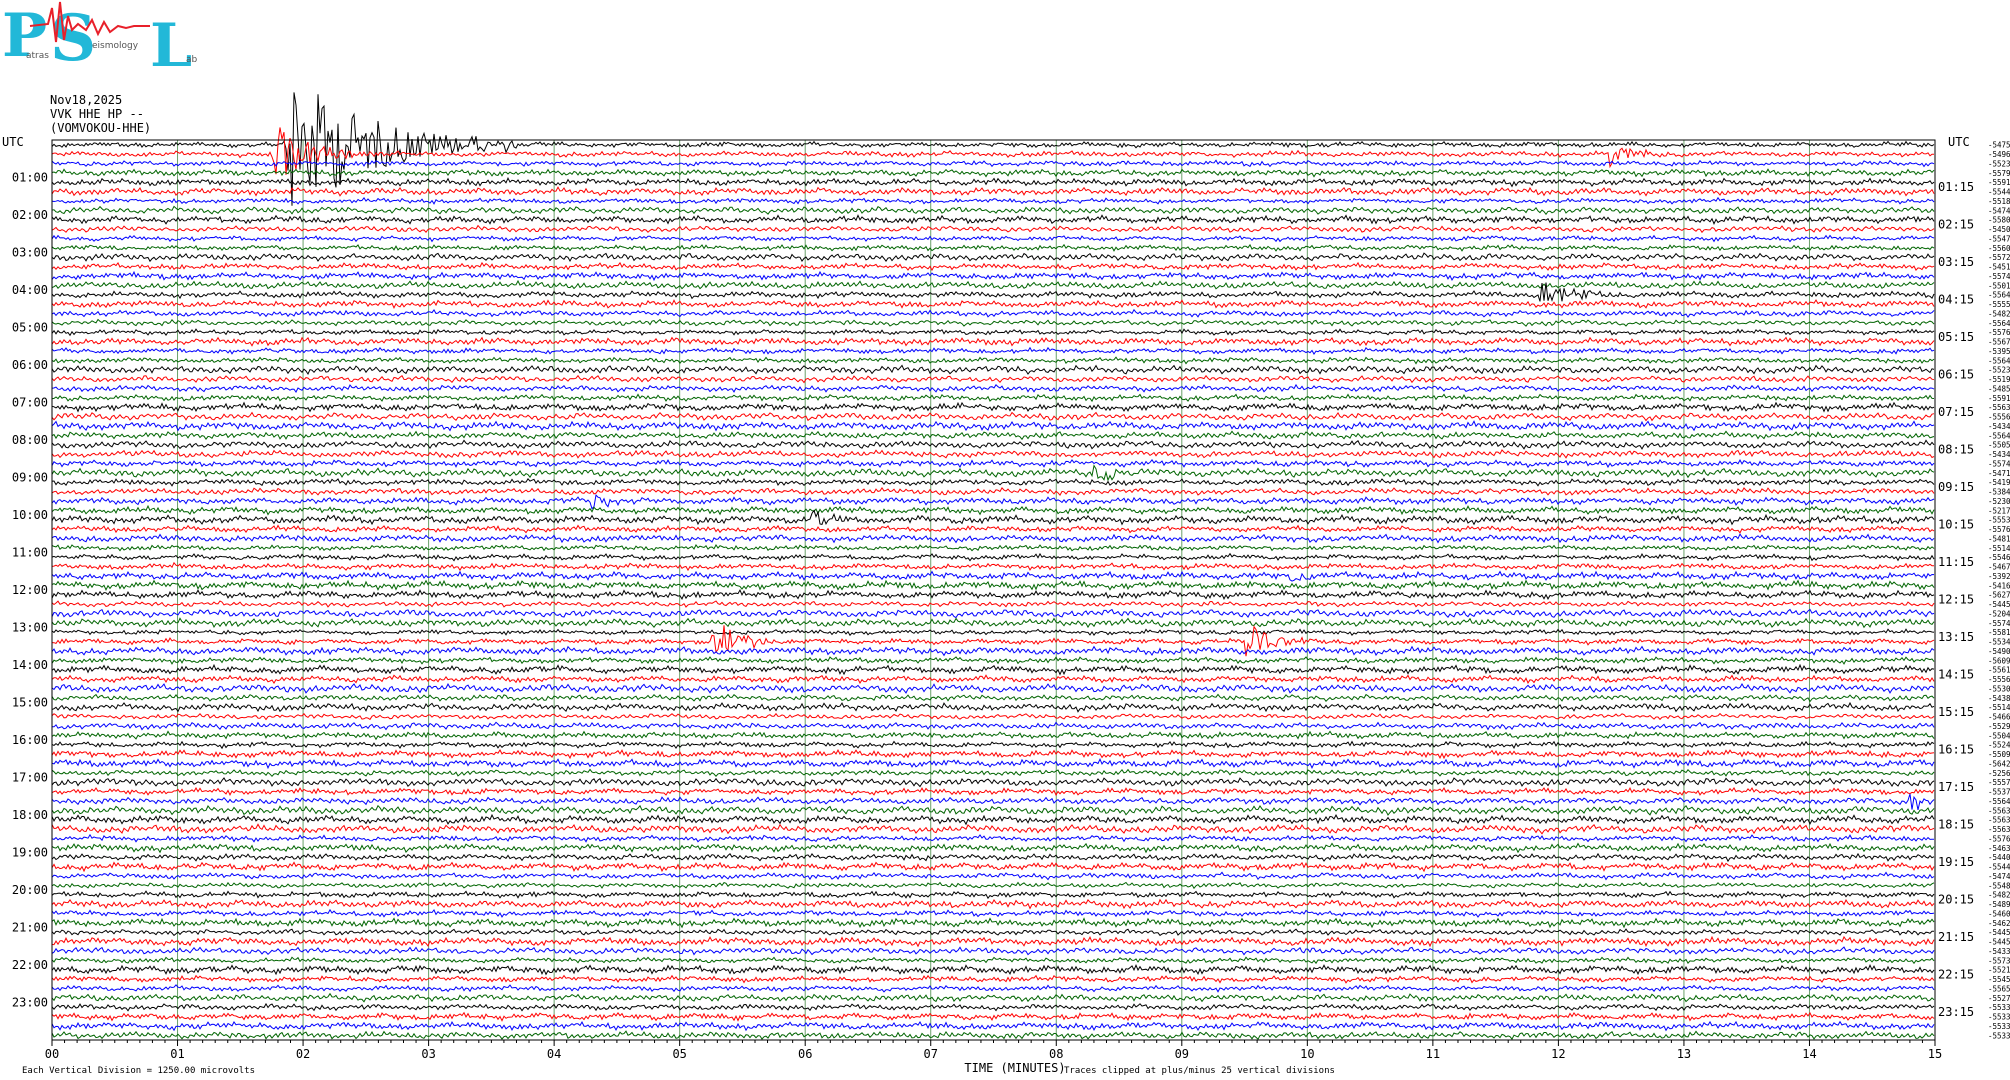  What do you see at coordinates (30, 890) in the screenshot?
I see `left-hour-label: 20:00` at bounding box center [30, 890].